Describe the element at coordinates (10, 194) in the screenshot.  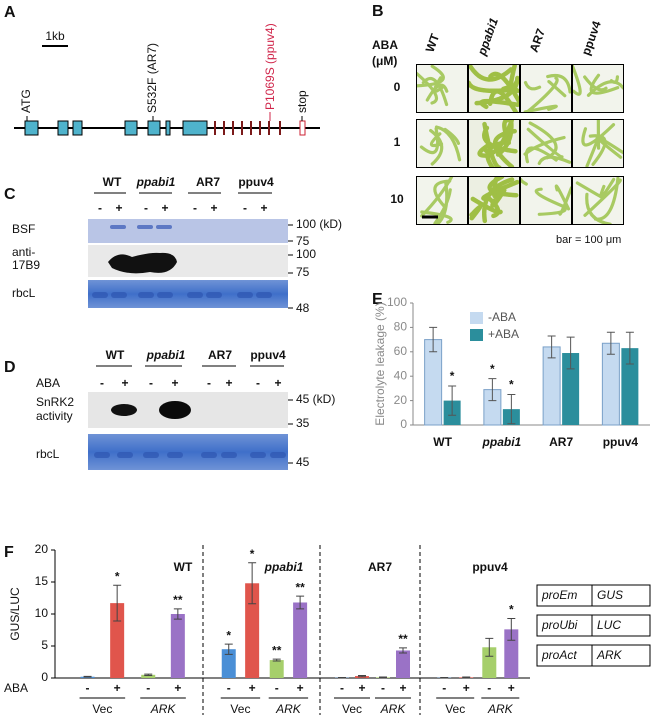
I see `panel-label: C` at that location.